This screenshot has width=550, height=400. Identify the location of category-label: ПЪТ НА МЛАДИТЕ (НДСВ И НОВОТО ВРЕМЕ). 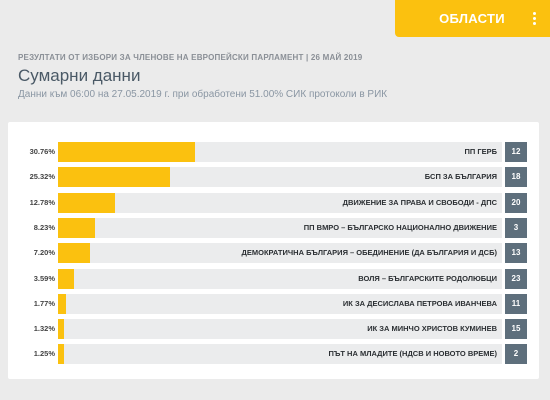
(412, 354).